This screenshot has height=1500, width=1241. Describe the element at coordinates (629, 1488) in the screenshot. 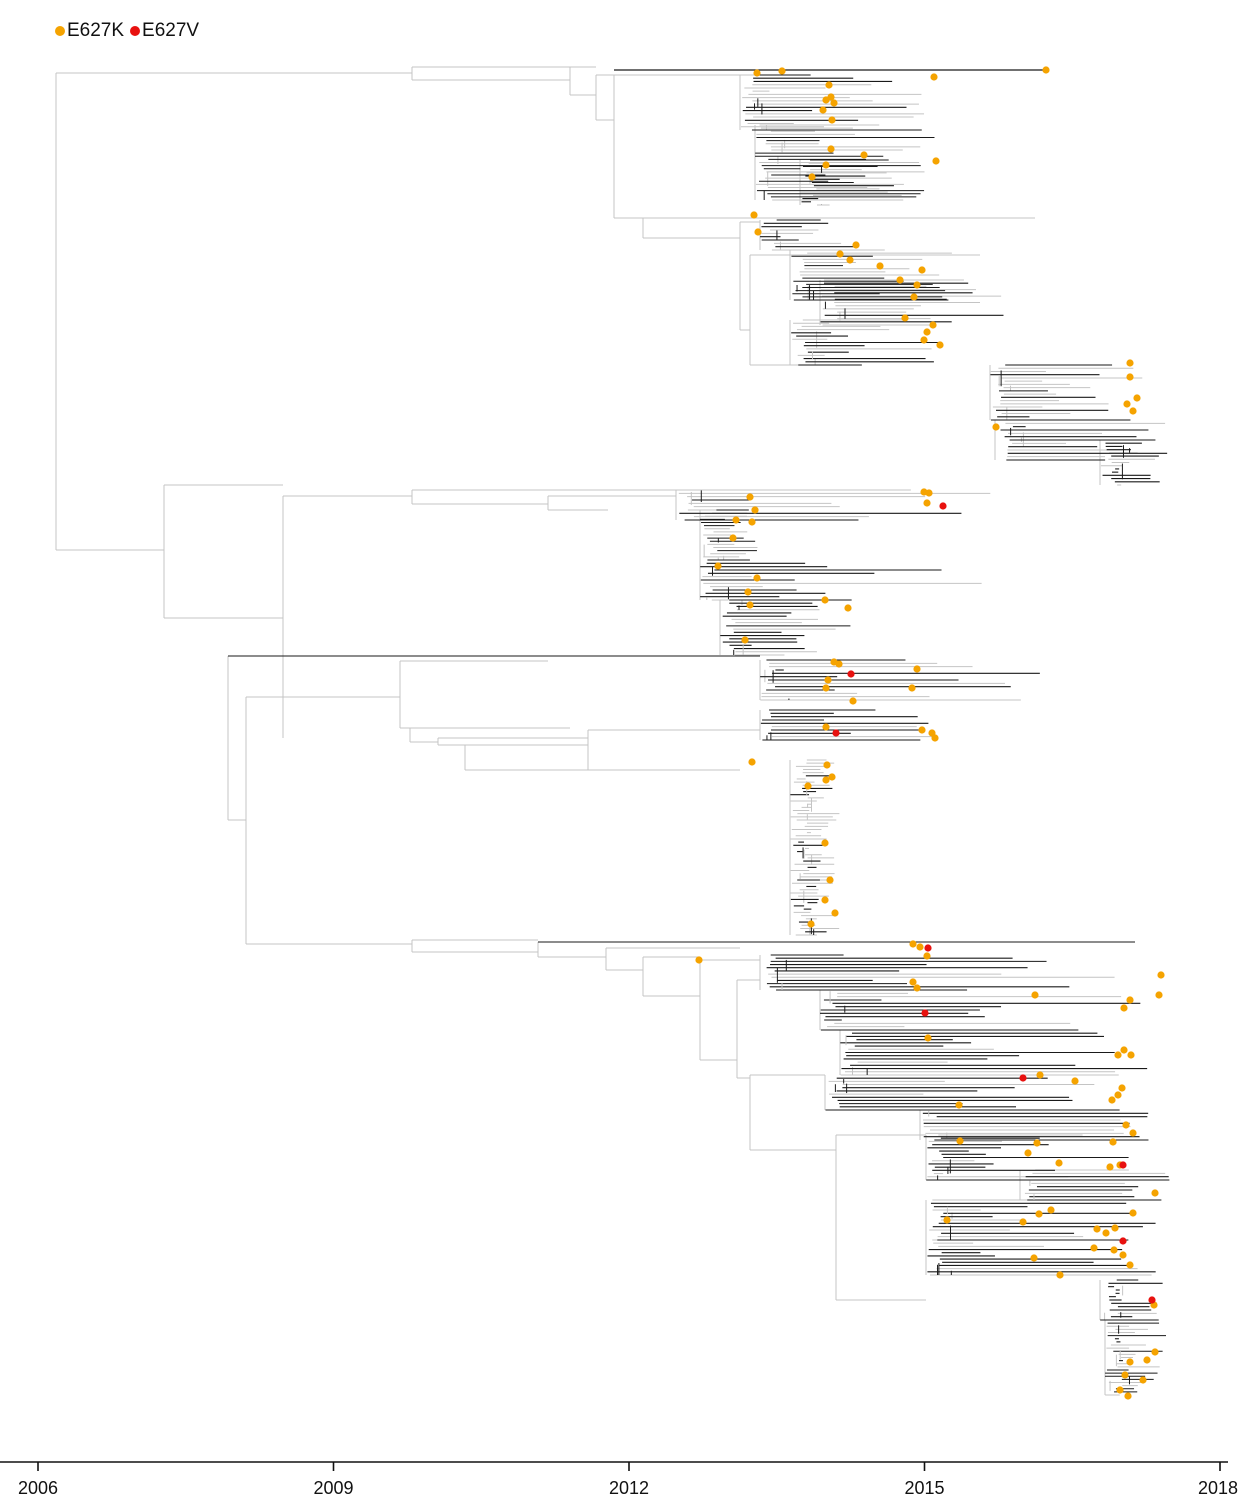

I see `axis-tick-label: 2012` at that location.